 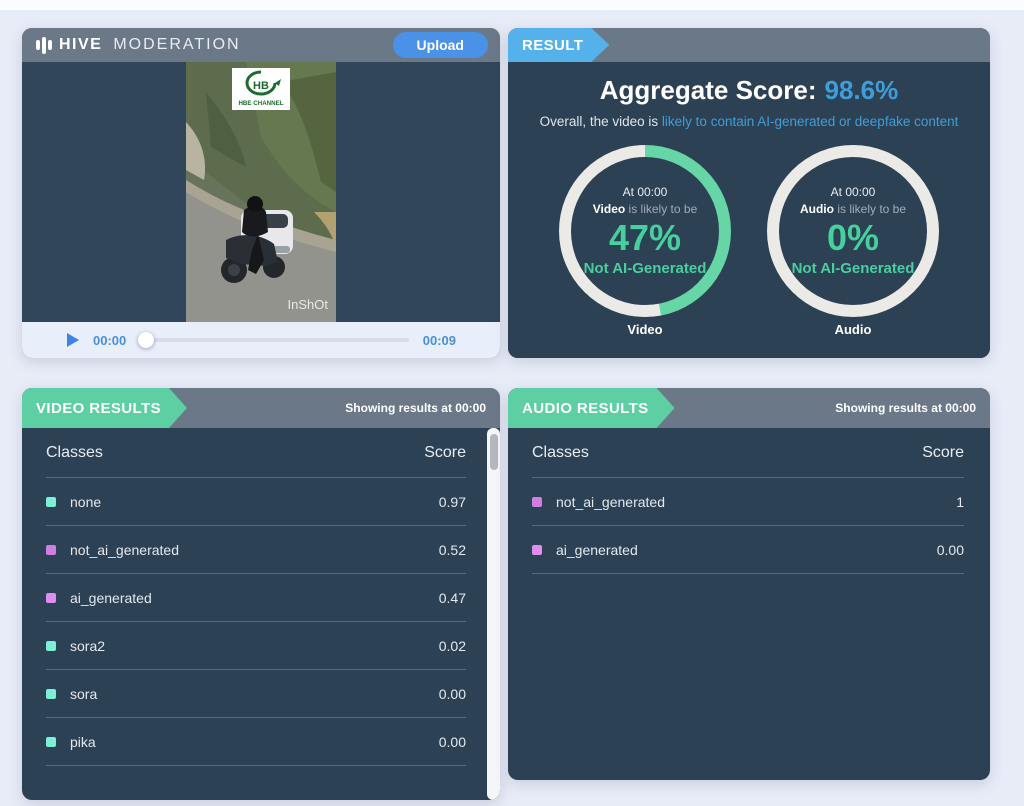 I want to click on svg-text: HB, so click(x=261, y=86).